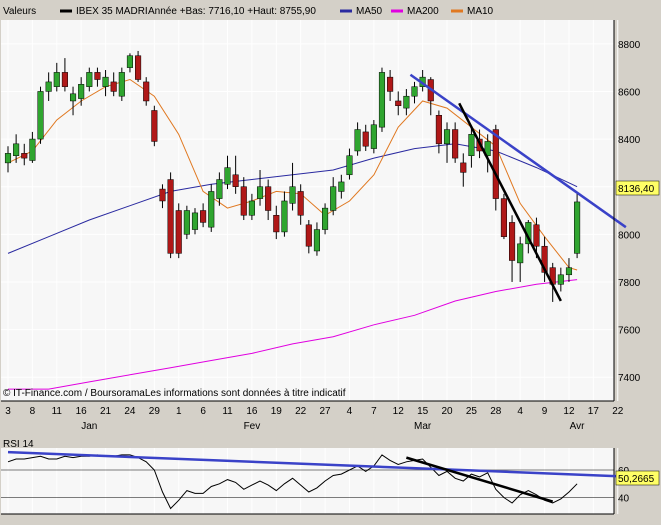  What do you see at coordinates (629, 378) in the screenshot?
I see `y-tick-label: 7400` at bounding box center [629, 378].